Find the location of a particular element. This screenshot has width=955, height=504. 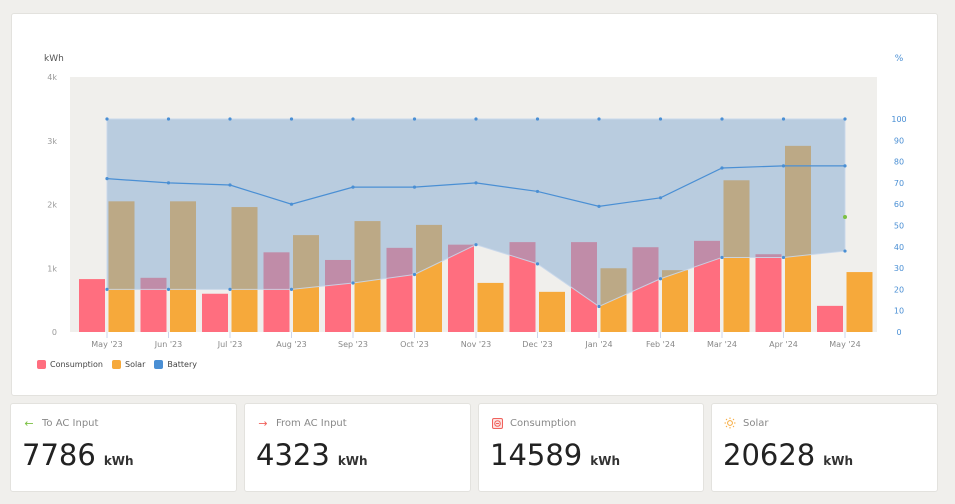

y-axis-right-label: % is located at coordinates (899, 59).